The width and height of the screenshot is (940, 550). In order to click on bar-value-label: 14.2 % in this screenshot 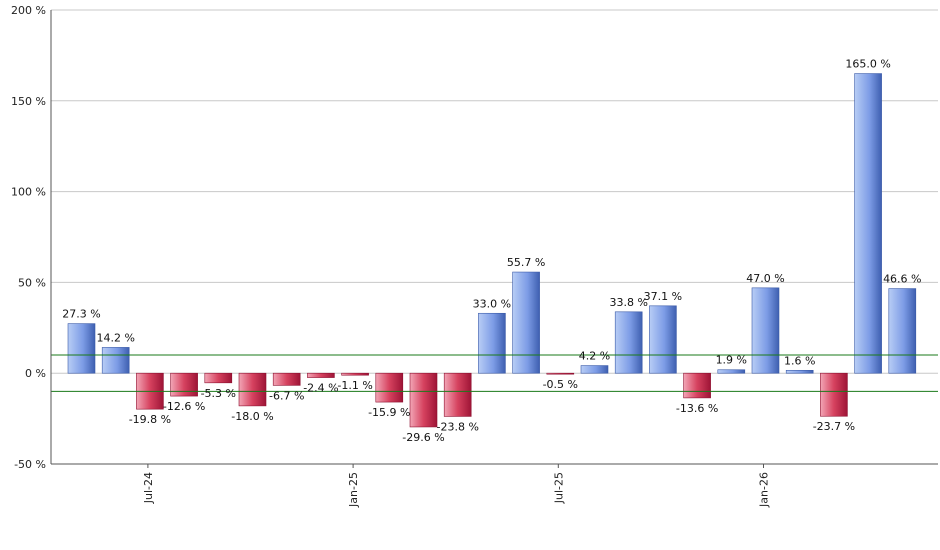, I will do `click(115, 337)`.